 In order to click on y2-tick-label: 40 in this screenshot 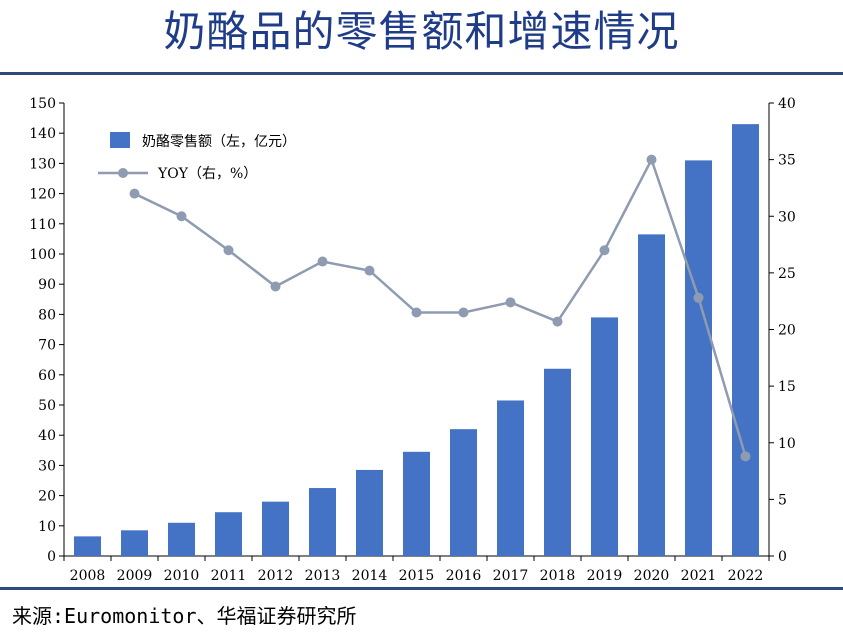, I will do `click(787, 104)`.